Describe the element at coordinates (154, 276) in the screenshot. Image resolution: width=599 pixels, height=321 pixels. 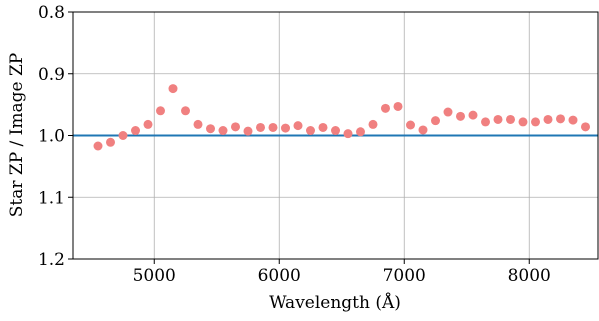
I see `x-tick-label: 5000` at that location.